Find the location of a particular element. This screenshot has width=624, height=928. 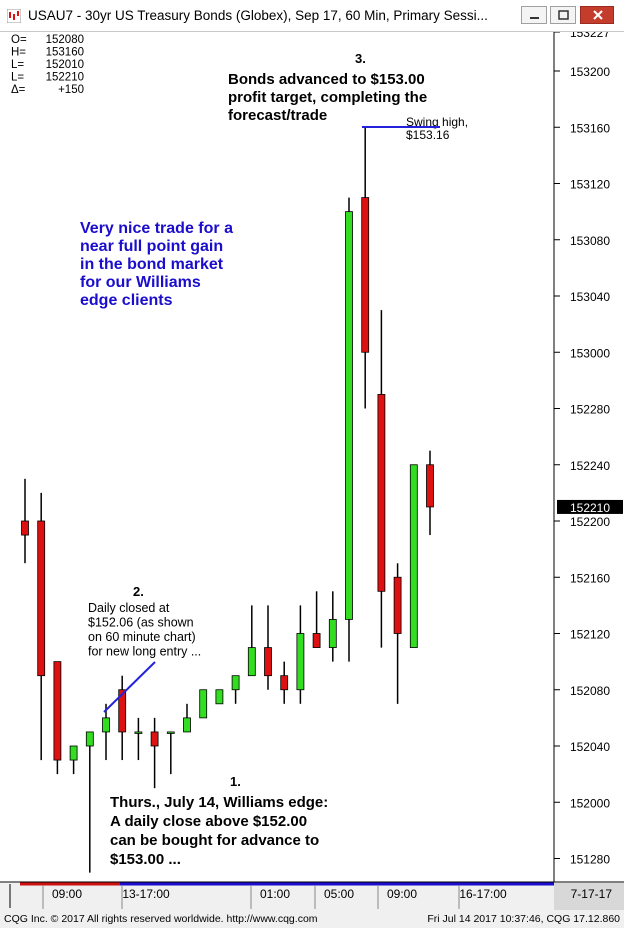

minimize-icon is located at coordinates (534, 18).